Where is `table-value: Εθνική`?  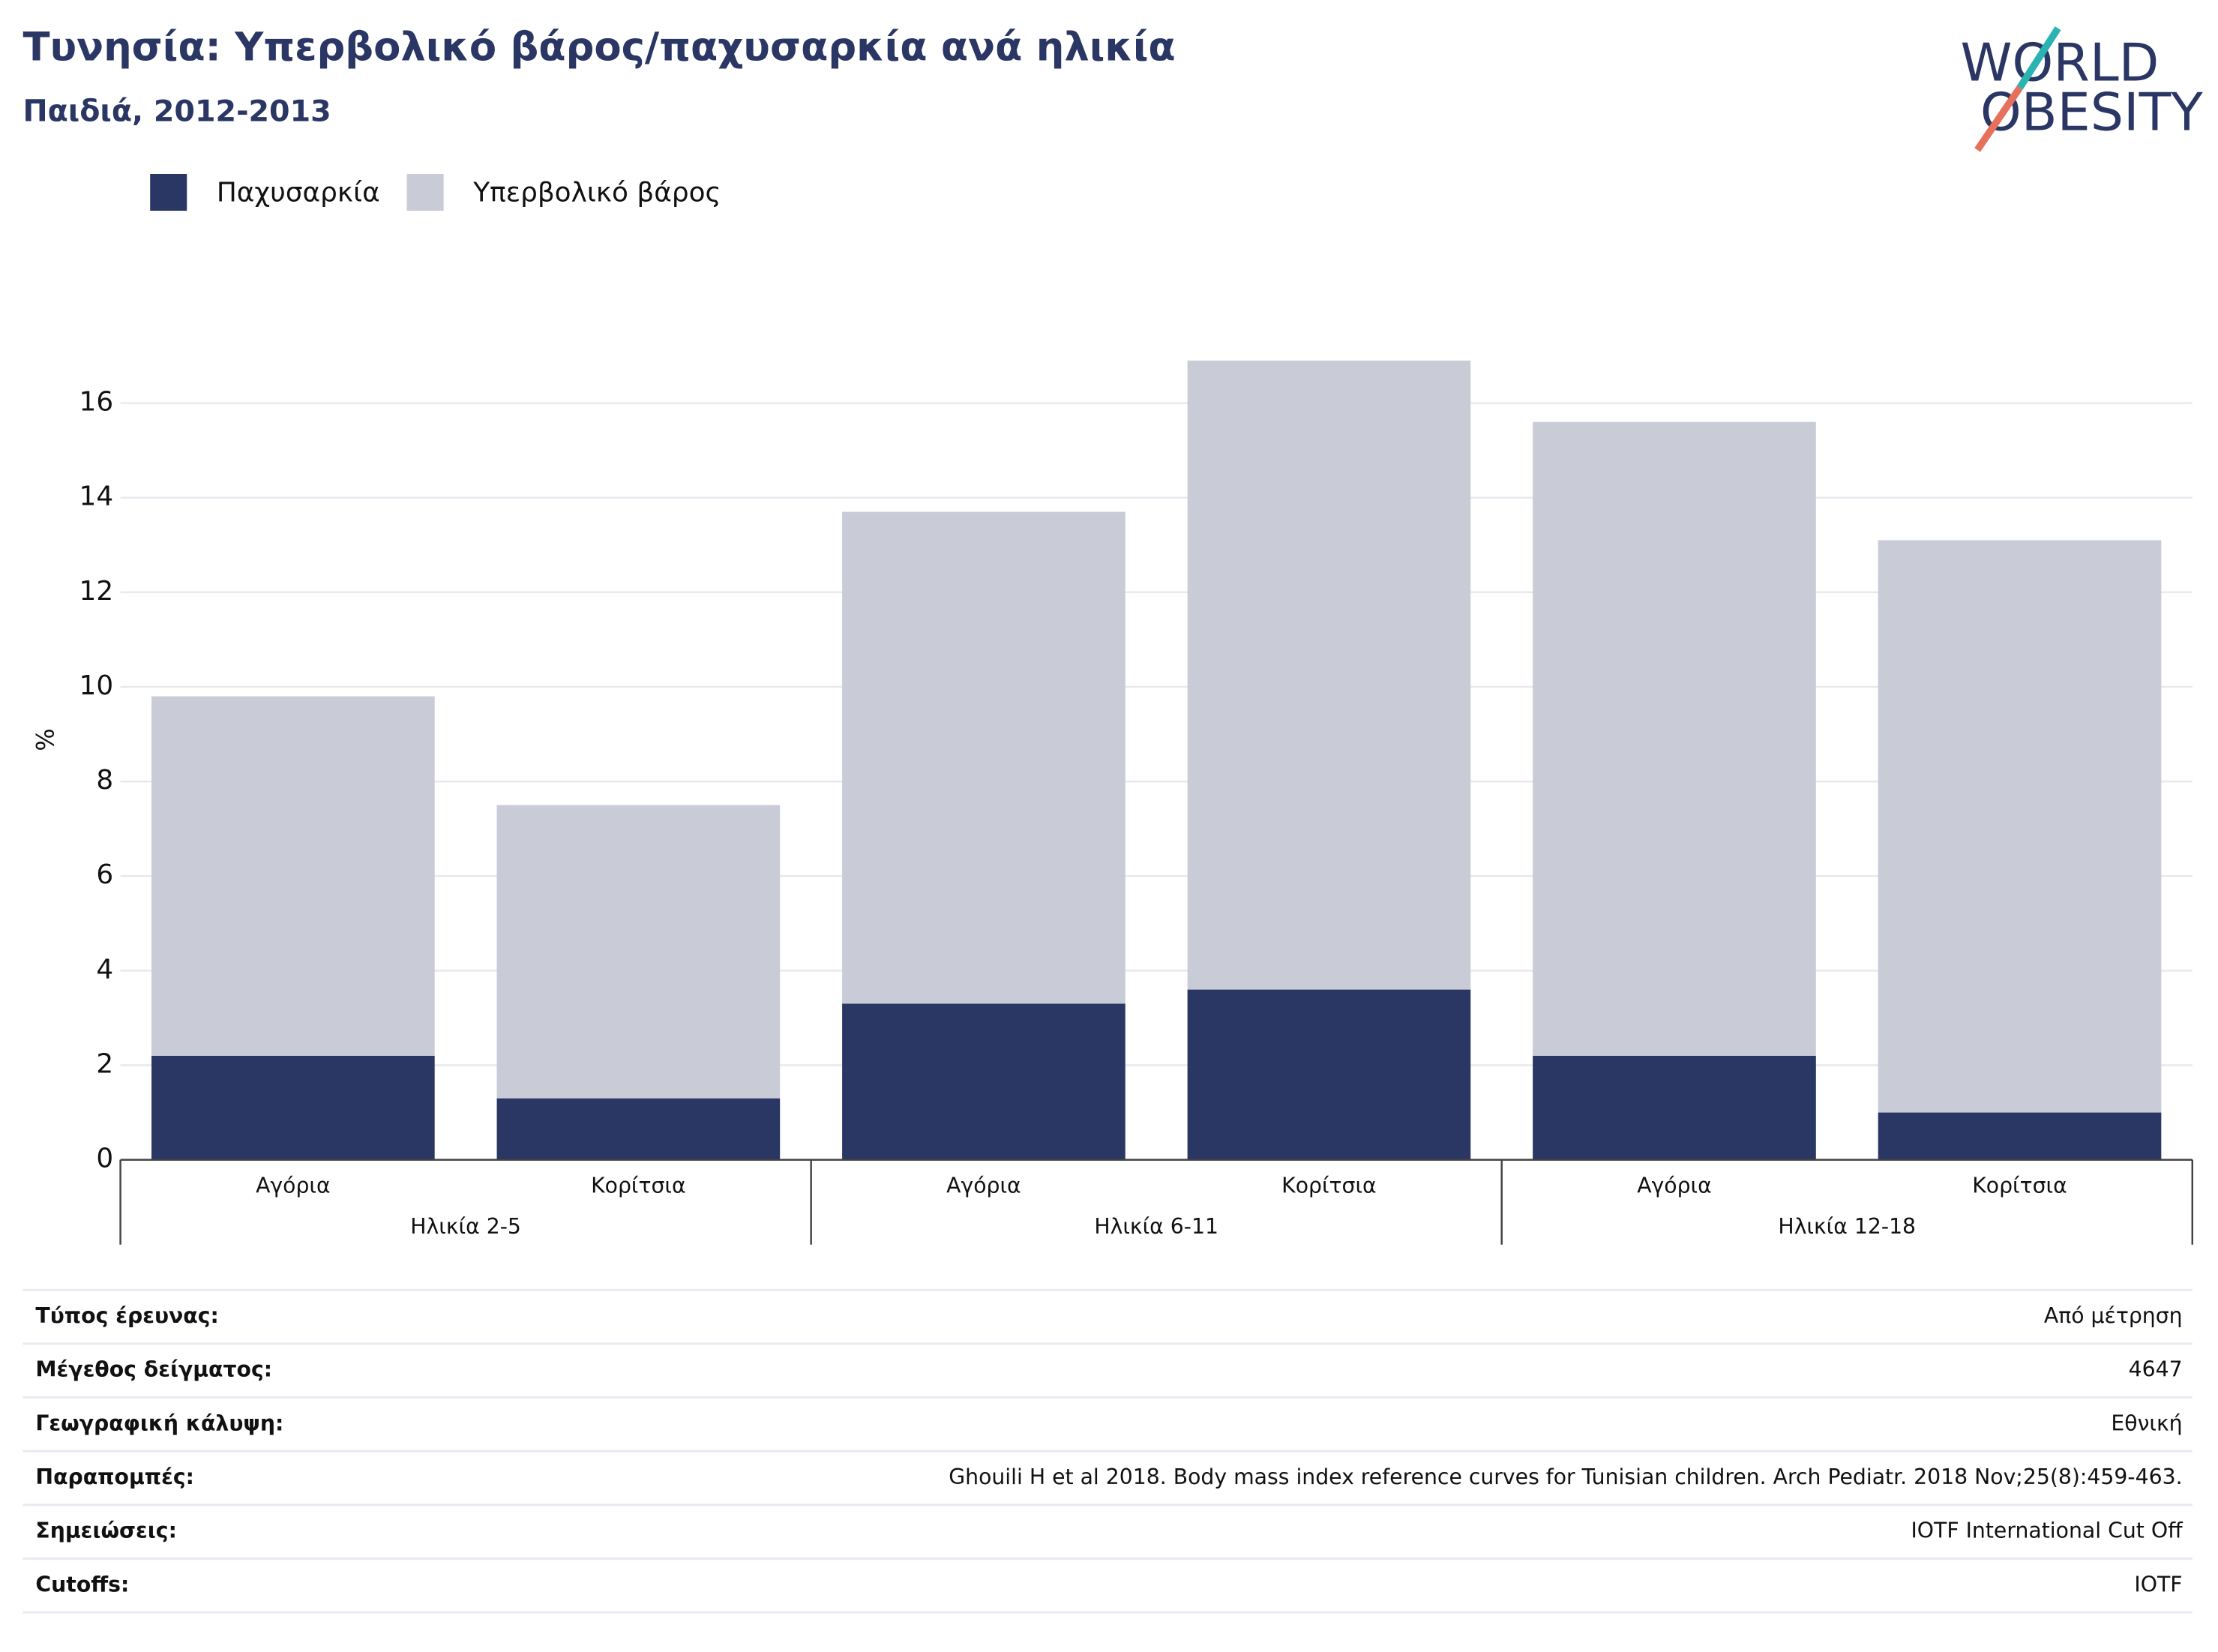
table-value: Εθνική is located at coordinates (2146, 1423).